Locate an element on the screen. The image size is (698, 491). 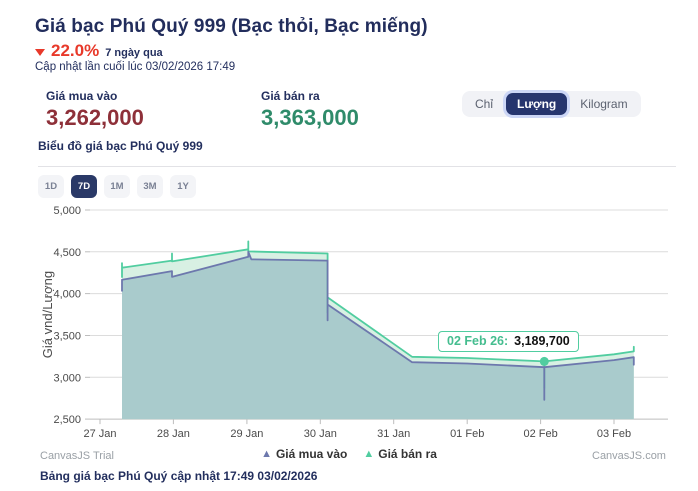
svg-text: 3,500 is located at coordinates (67, 336).